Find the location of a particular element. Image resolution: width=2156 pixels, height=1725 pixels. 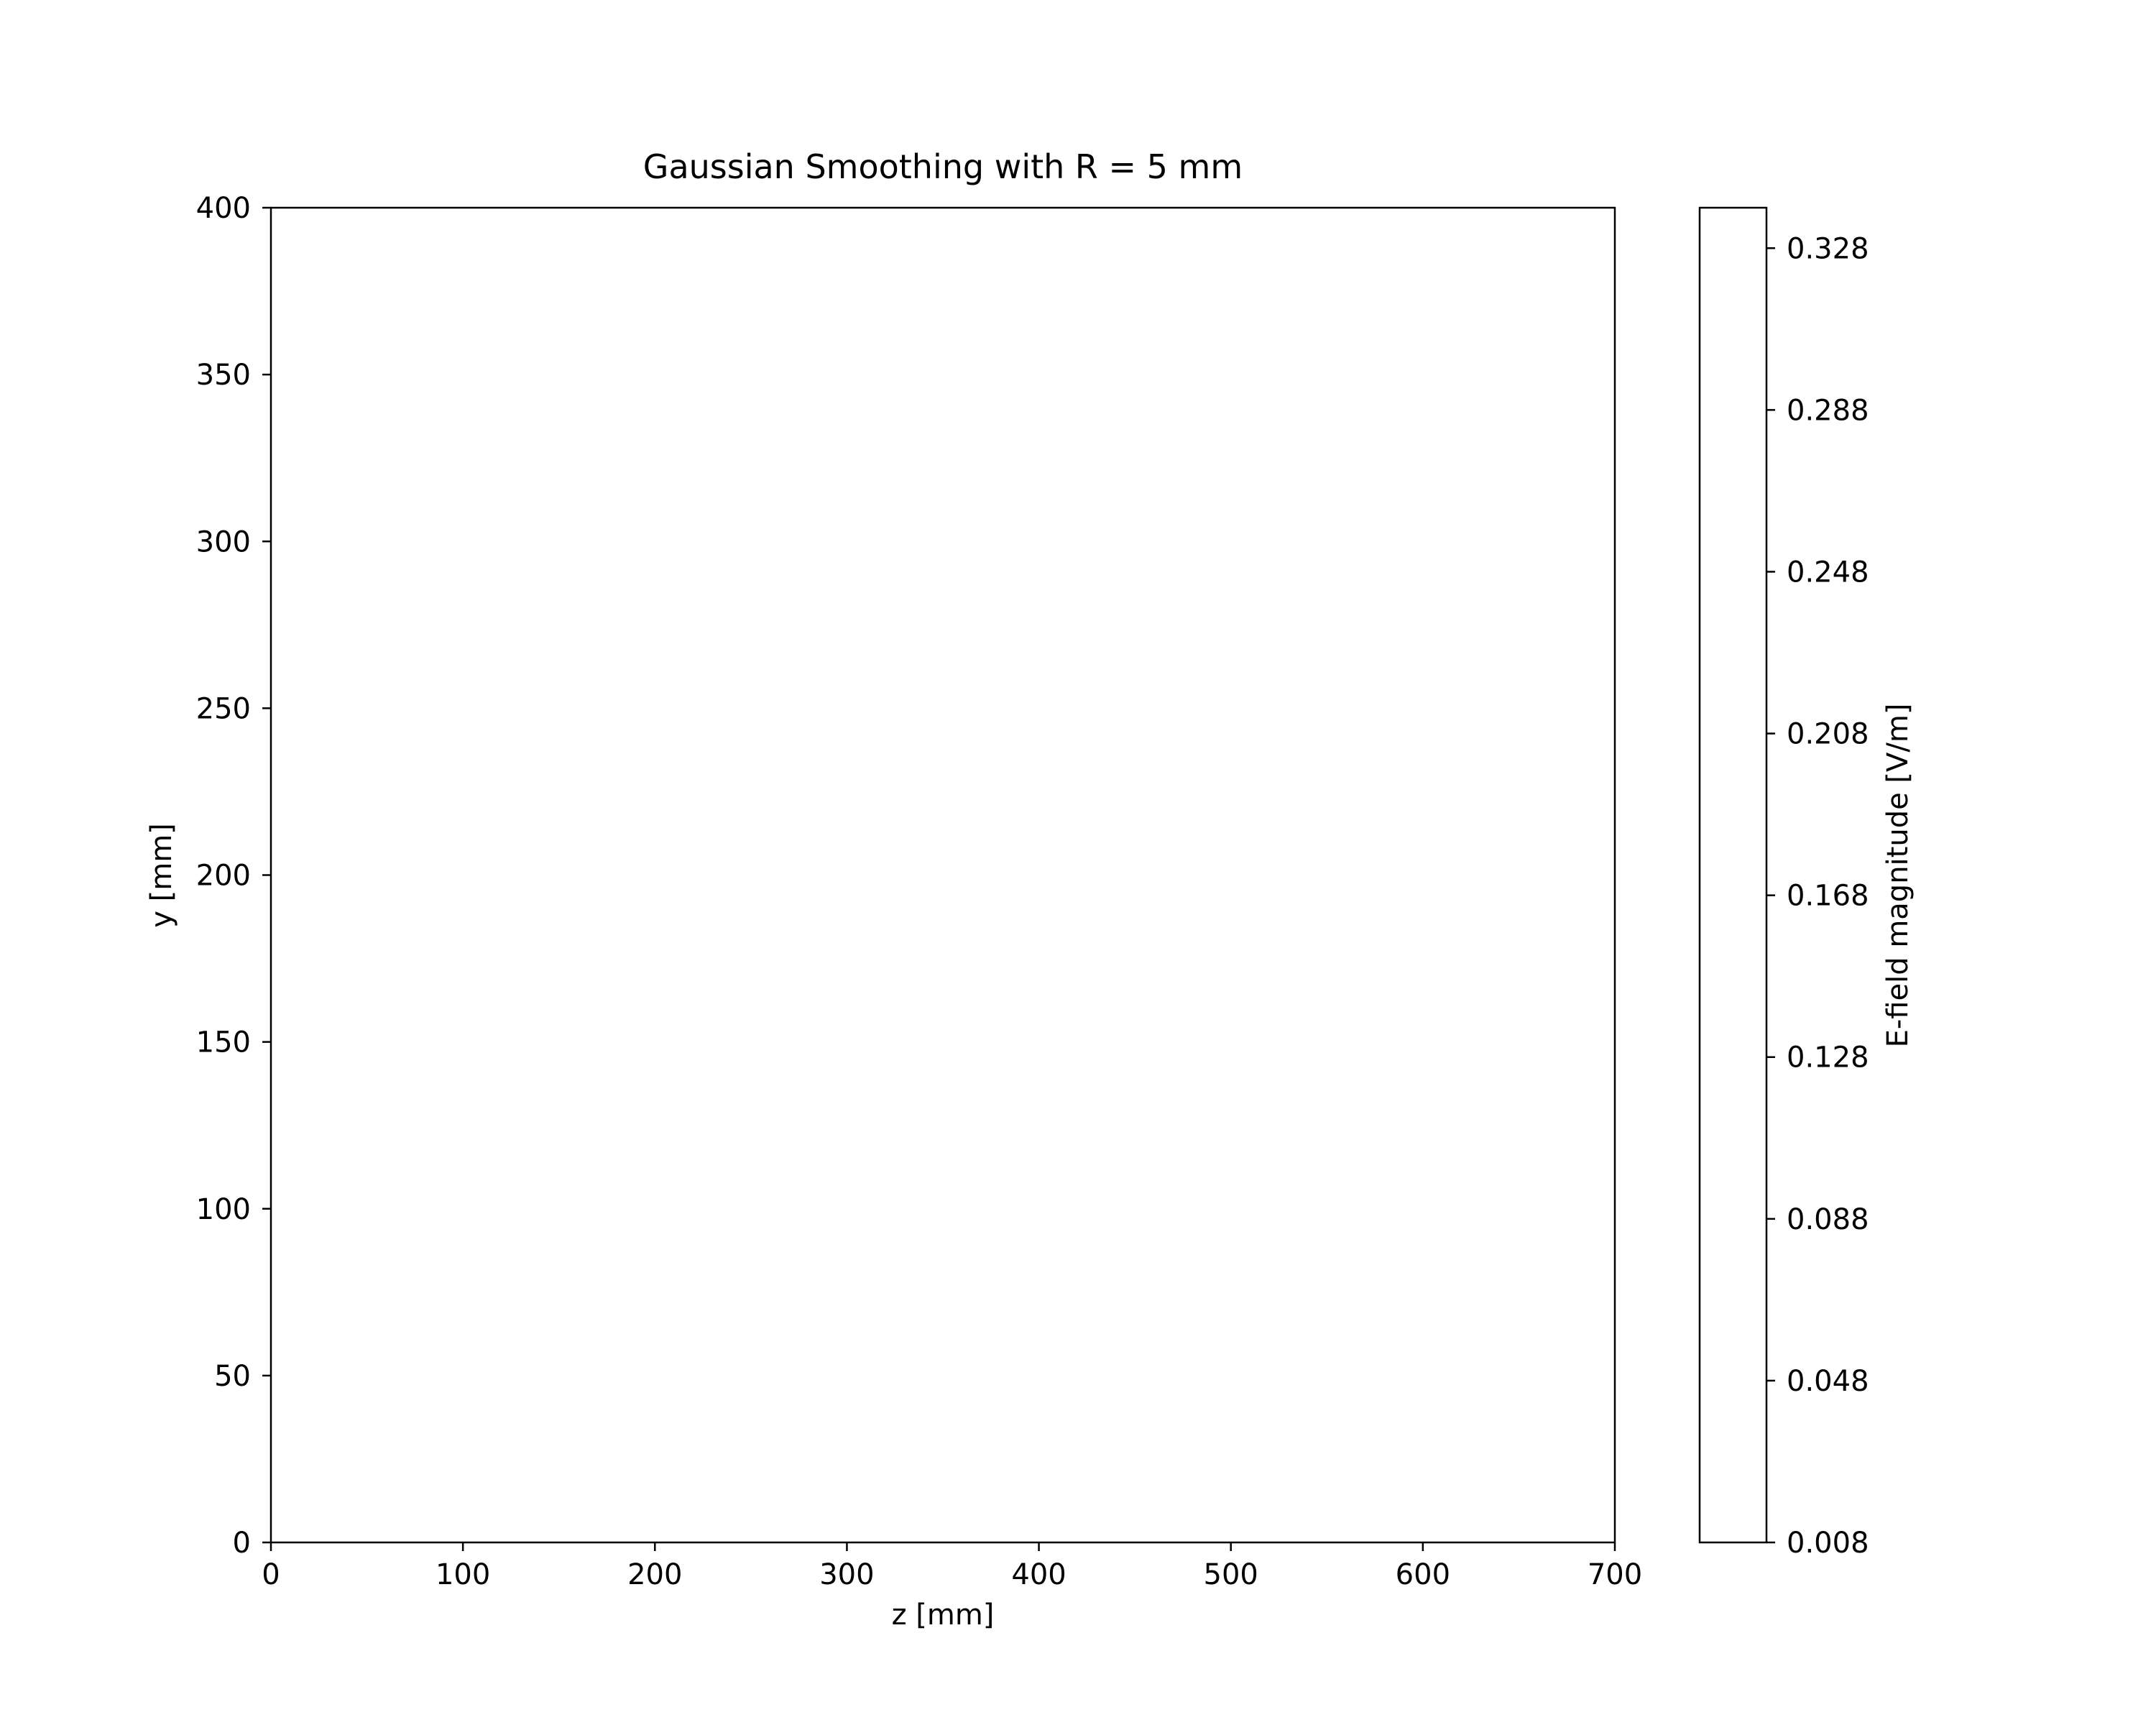

y-tick-label: 100 is located at coordinates (224, 1209).